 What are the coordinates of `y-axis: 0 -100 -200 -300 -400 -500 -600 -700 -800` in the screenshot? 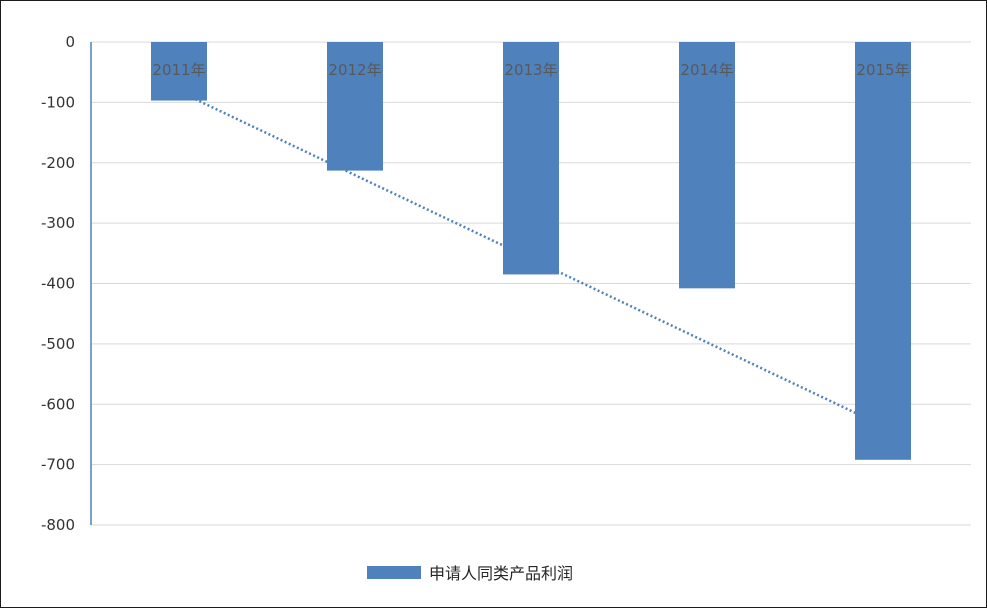 It's located at (66, 283).